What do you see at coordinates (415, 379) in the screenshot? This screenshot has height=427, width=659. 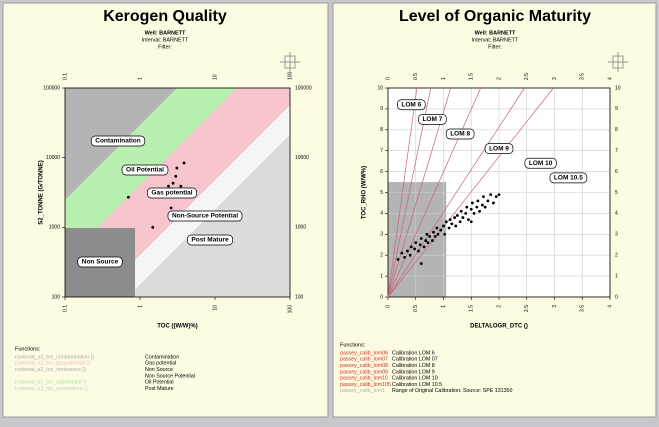 I see `function-description: Calibration LOM 10` at bounding box center [415, 379].